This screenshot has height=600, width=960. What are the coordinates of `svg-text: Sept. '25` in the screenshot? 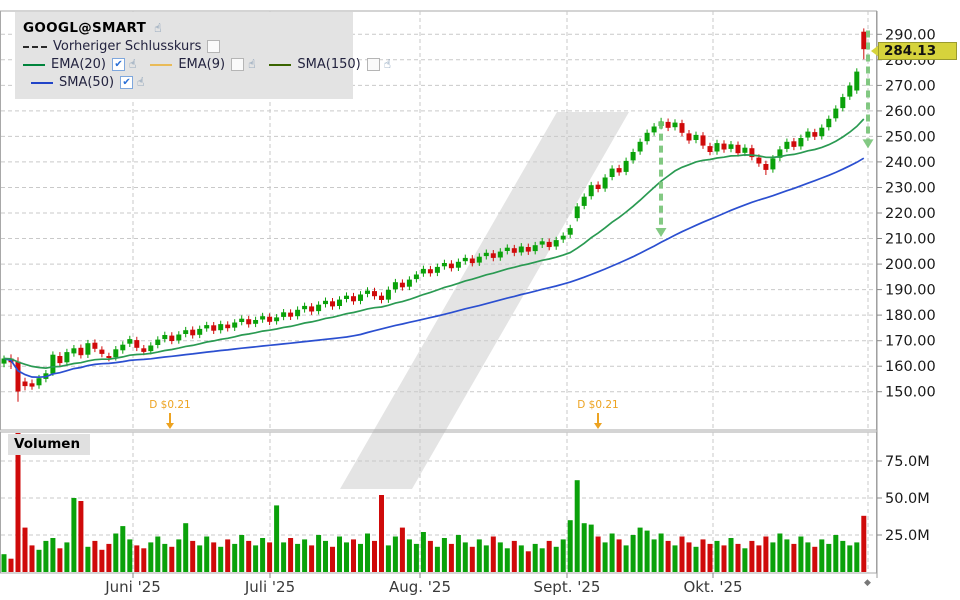 It's located at (567, 587).